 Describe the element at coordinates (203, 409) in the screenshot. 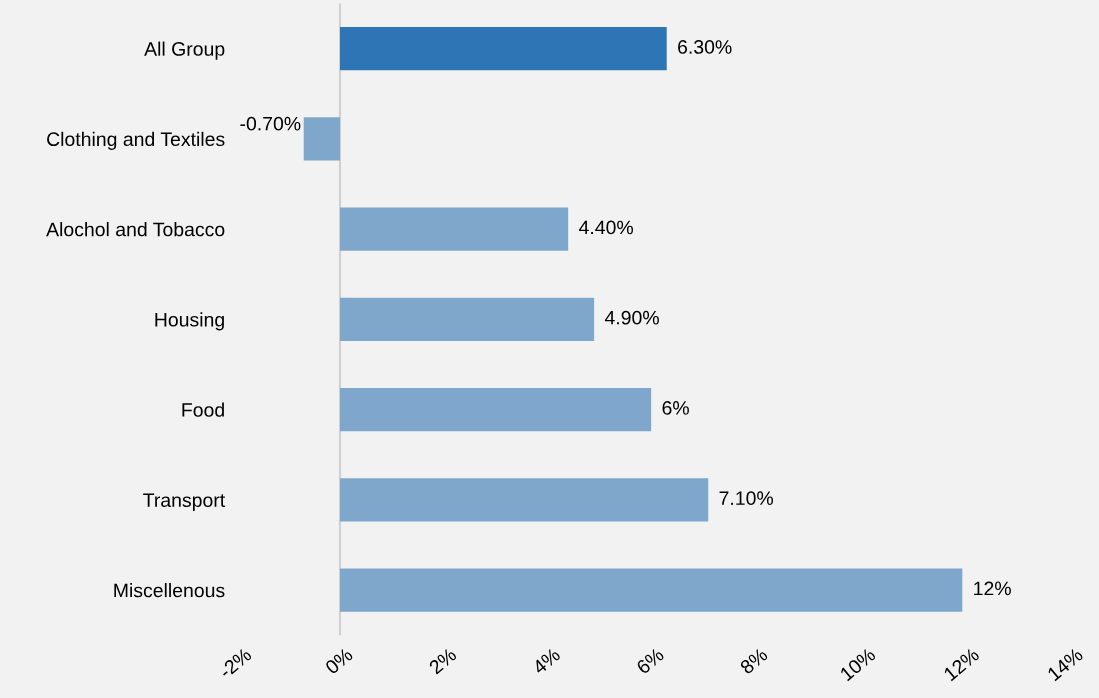

I see `y-tick-label: Food` at that location.